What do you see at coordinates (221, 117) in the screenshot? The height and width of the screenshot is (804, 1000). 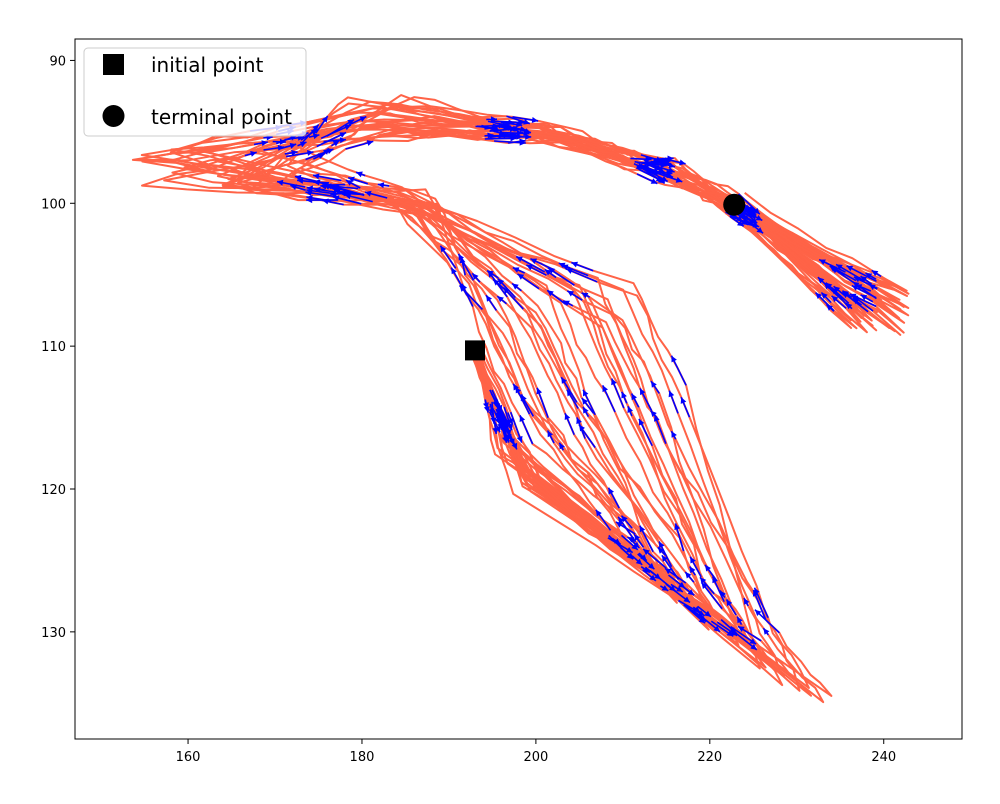 I see `legend-label-terminal: terminal point` at bounding box center [221, 117].